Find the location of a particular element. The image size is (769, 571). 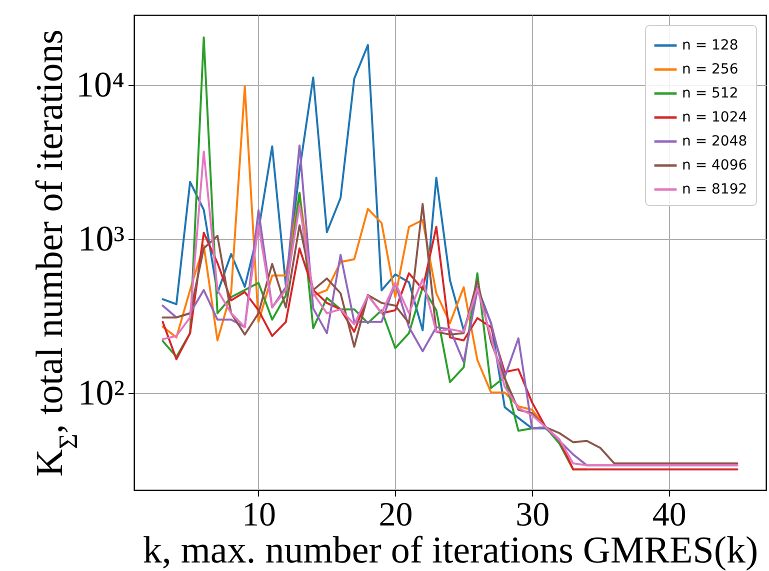

legend-label: n = 512 is located at coordinates (710, 94).